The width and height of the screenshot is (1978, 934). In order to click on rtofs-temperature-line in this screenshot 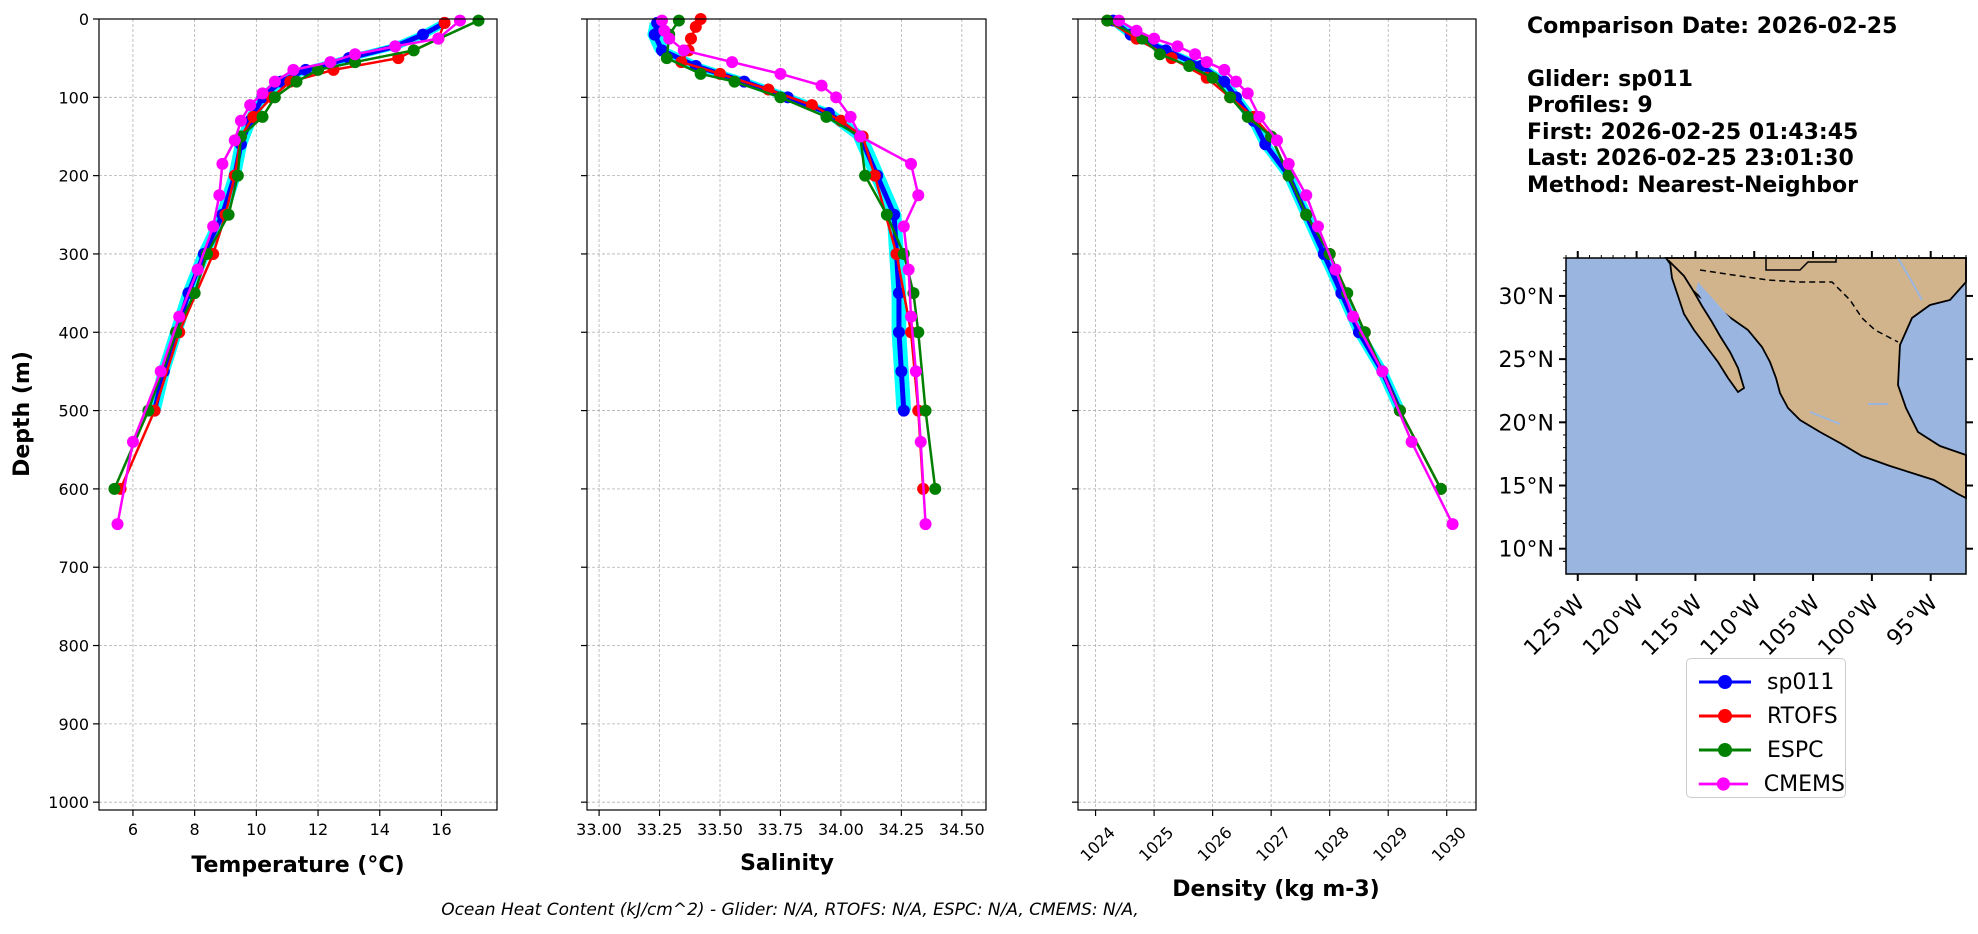, I will do `click(282, 256)`.